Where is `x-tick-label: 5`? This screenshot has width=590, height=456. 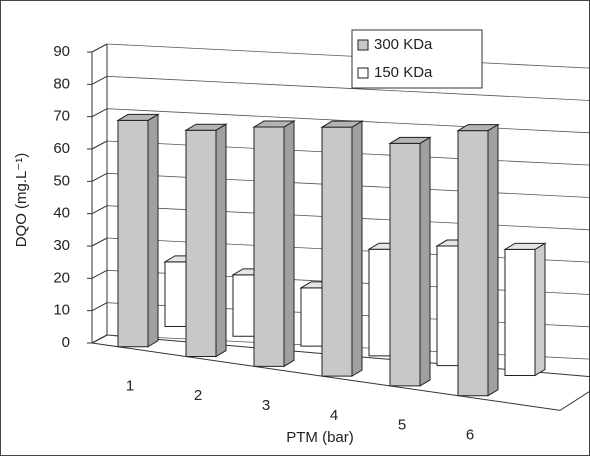
x-tick-label: 5 is located at coordinates (402, 425).